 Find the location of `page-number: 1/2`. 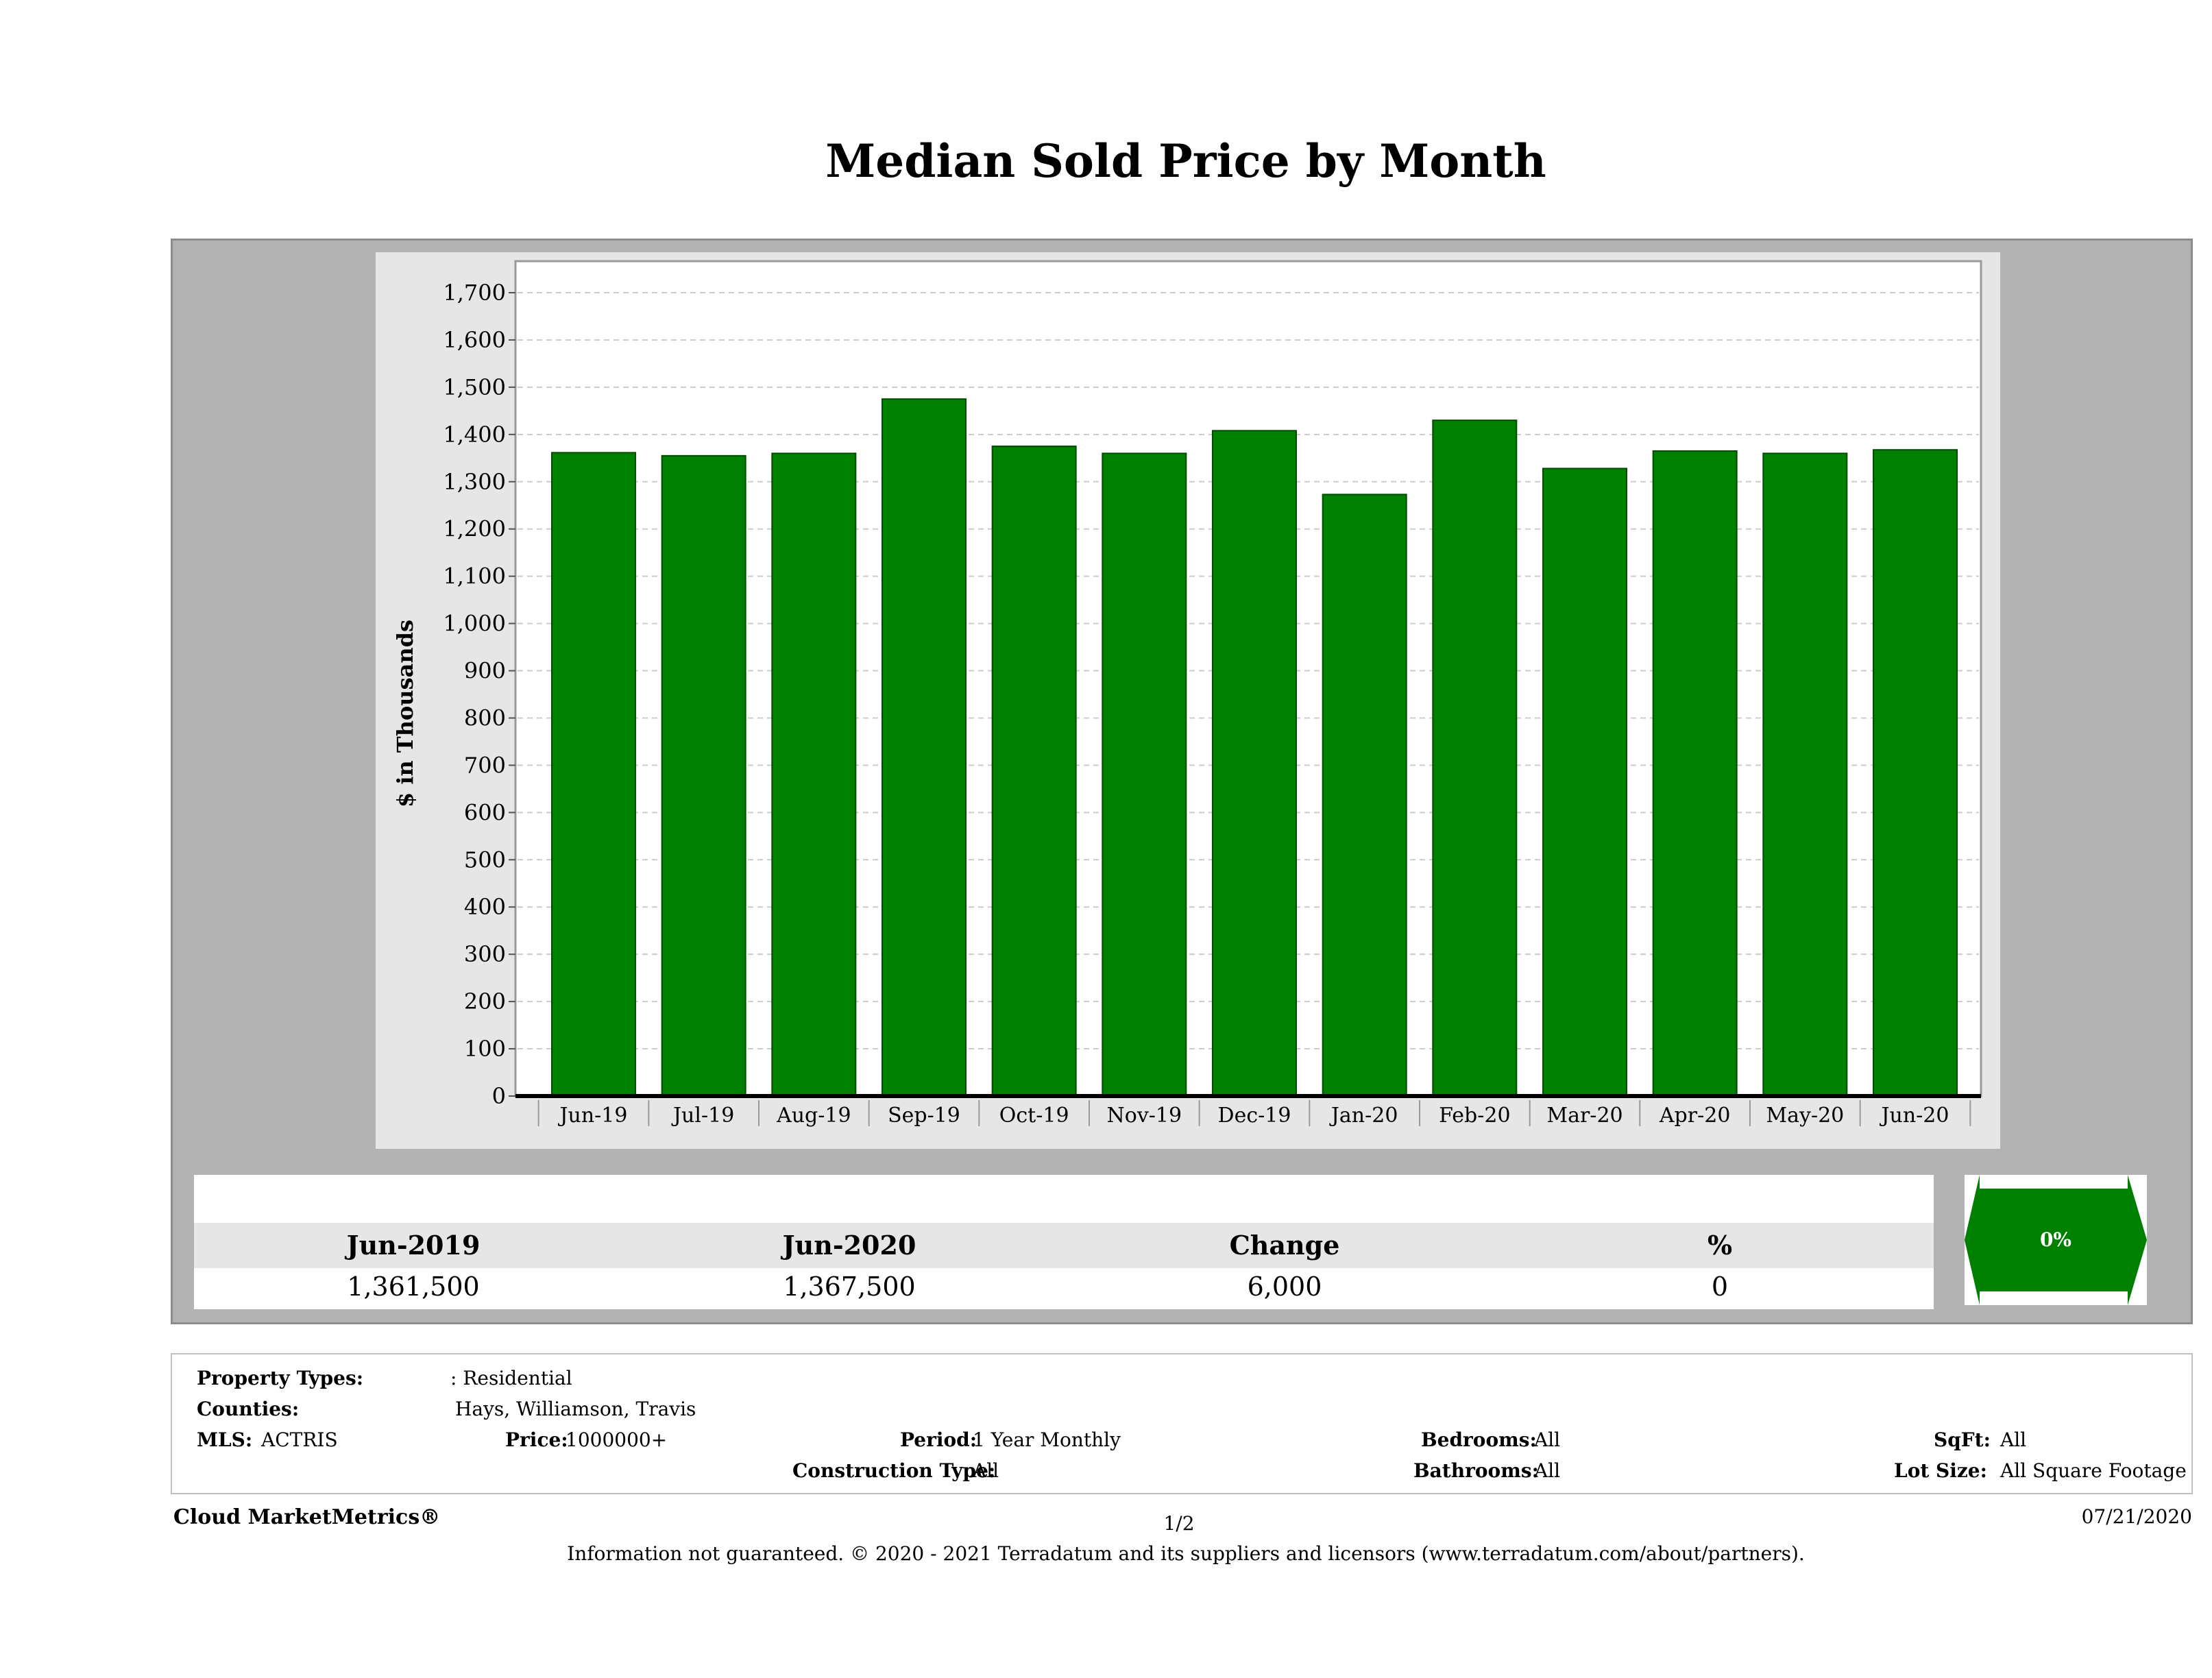

page-number: 1/2 is located at coordinates (1179, 1523).